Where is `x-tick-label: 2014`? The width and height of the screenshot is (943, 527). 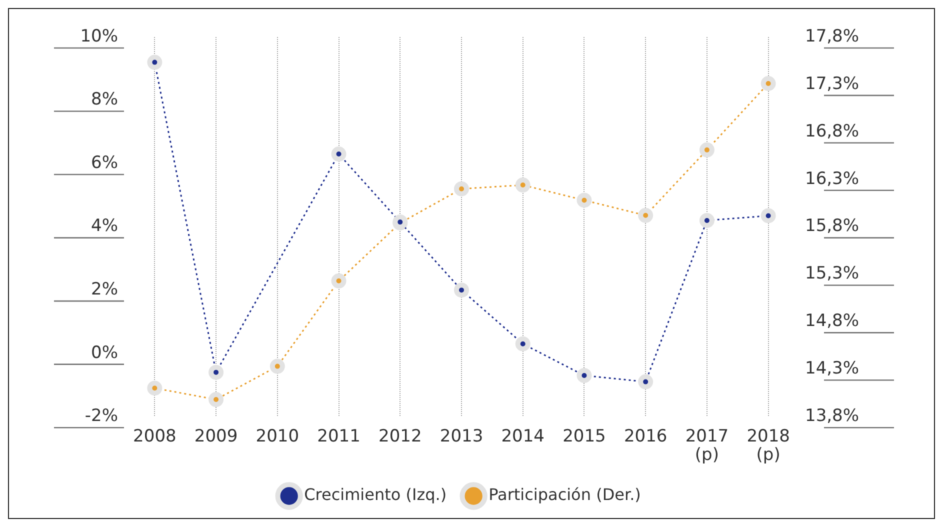 x-tick-label: 2014 is located at coordinates (522, 436).